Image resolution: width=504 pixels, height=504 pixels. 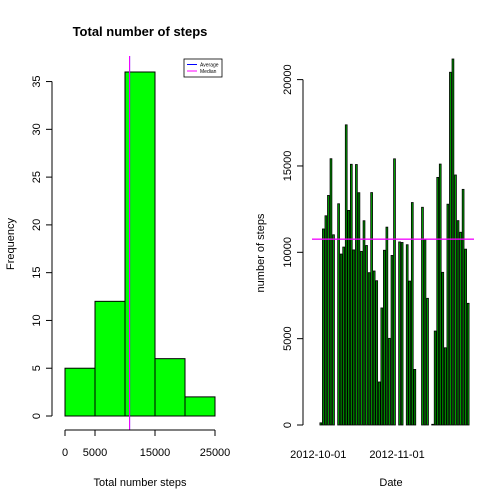 What do you see at coordinates (318, 455) in the screenshot?
I see `daily-x-tick-label: 2012-10-01` at bounding box center [318, 455].